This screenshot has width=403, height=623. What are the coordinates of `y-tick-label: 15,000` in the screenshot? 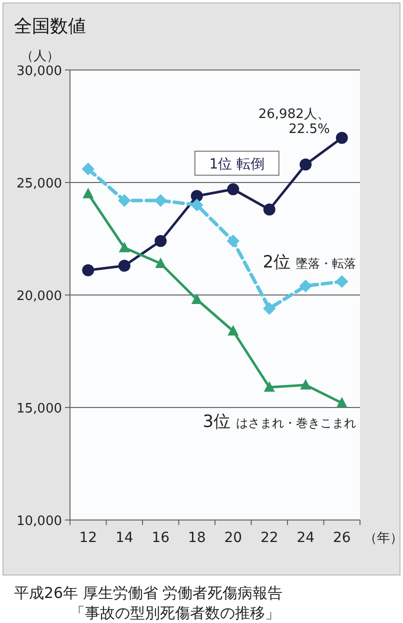 It's located at (39, 409).